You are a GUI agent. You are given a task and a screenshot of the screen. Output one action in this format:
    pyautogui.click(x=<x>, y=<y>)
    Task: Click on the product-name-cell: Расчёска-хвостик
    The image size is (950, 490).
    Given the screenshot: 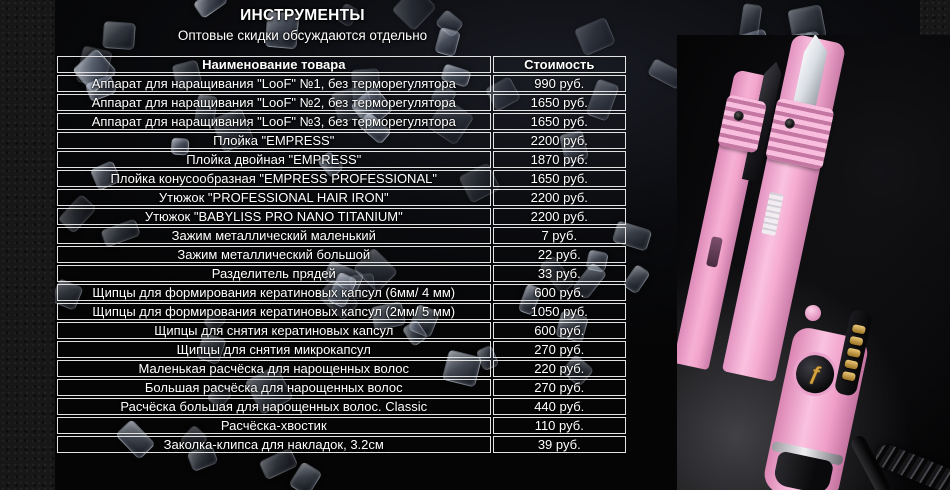 What is the action you would take?
    pyautogui.click(x=274, y=425)
    